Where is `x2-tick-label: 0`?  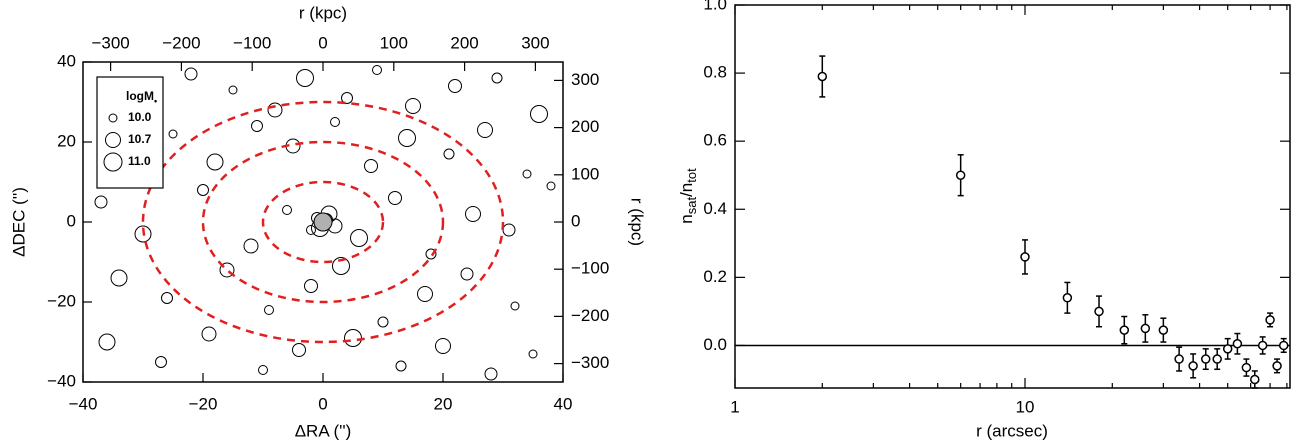 x2-tick-label: 0 is located at coordinates (322, 42).